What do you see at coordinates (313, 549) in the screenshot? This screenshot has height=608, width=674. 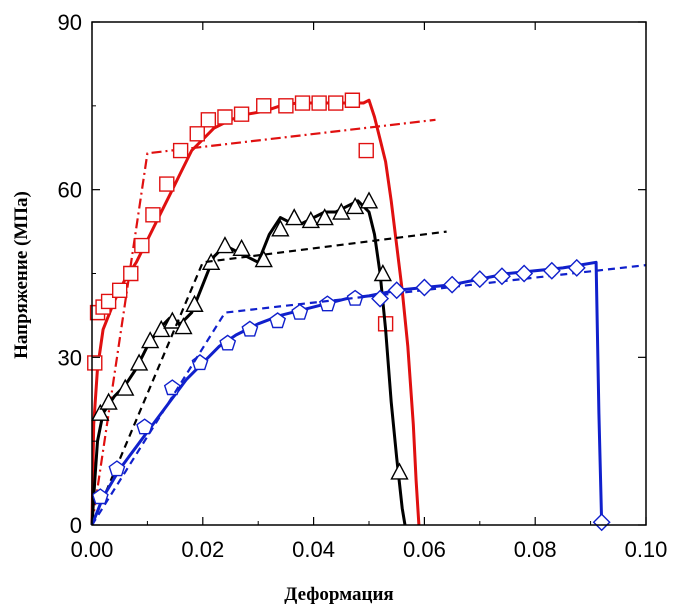 I see `x-tick-label: 0.04` at bounding box center [313, 549].